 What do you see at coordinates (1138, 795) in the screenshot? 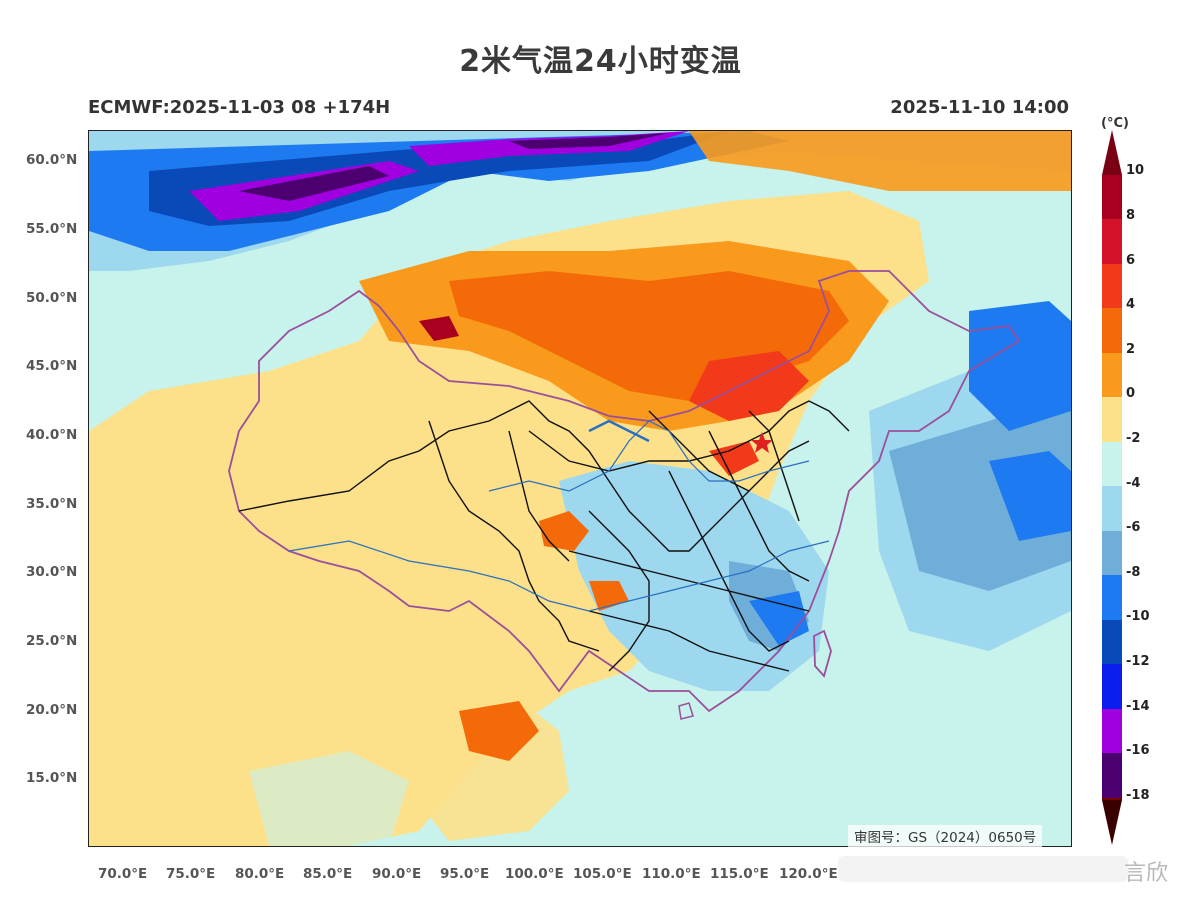
I see `colorbar-label: -18` at bounding box center [1138, 795].